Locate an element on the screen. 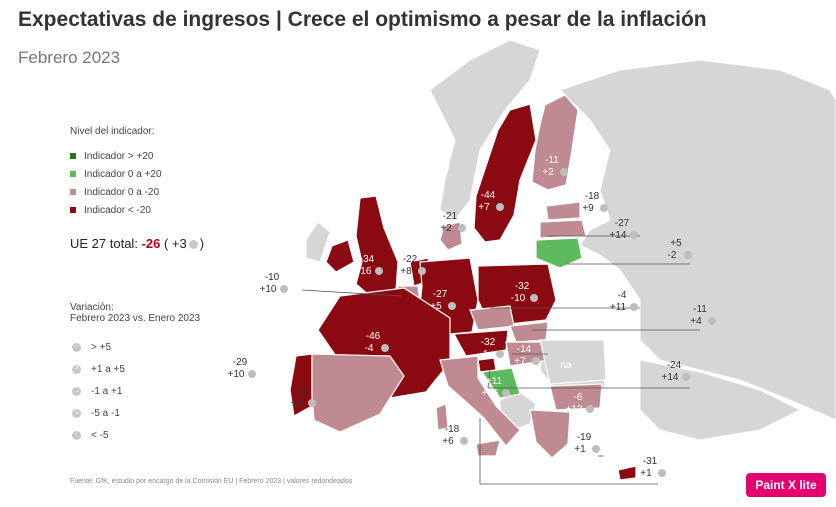 This screenshot has width=836, height=507. country-change-sk: +4 is located at coordinates (696, 321).